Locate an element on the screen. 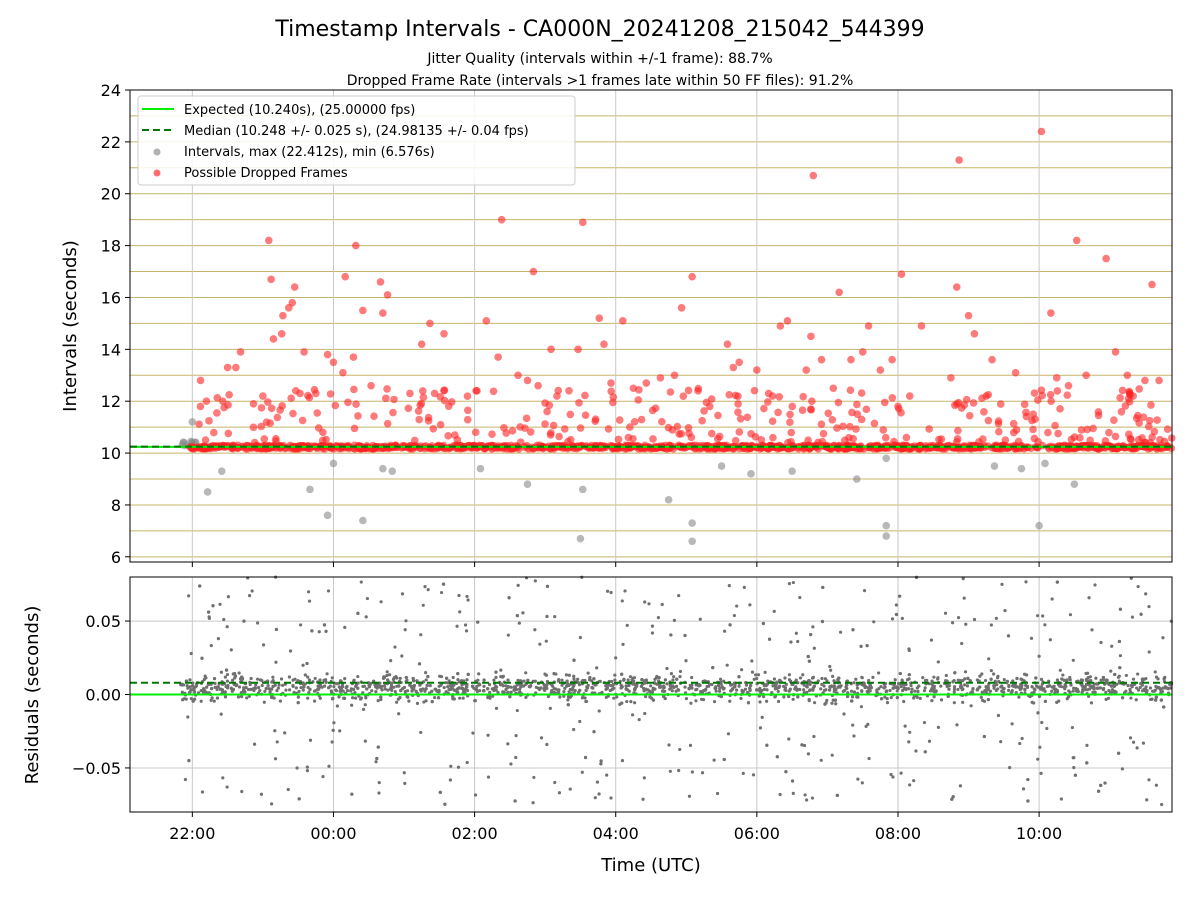 The height and width of the screenshot is (900, 1200). legend-dropped-marker is located at coordinates (157, 173).